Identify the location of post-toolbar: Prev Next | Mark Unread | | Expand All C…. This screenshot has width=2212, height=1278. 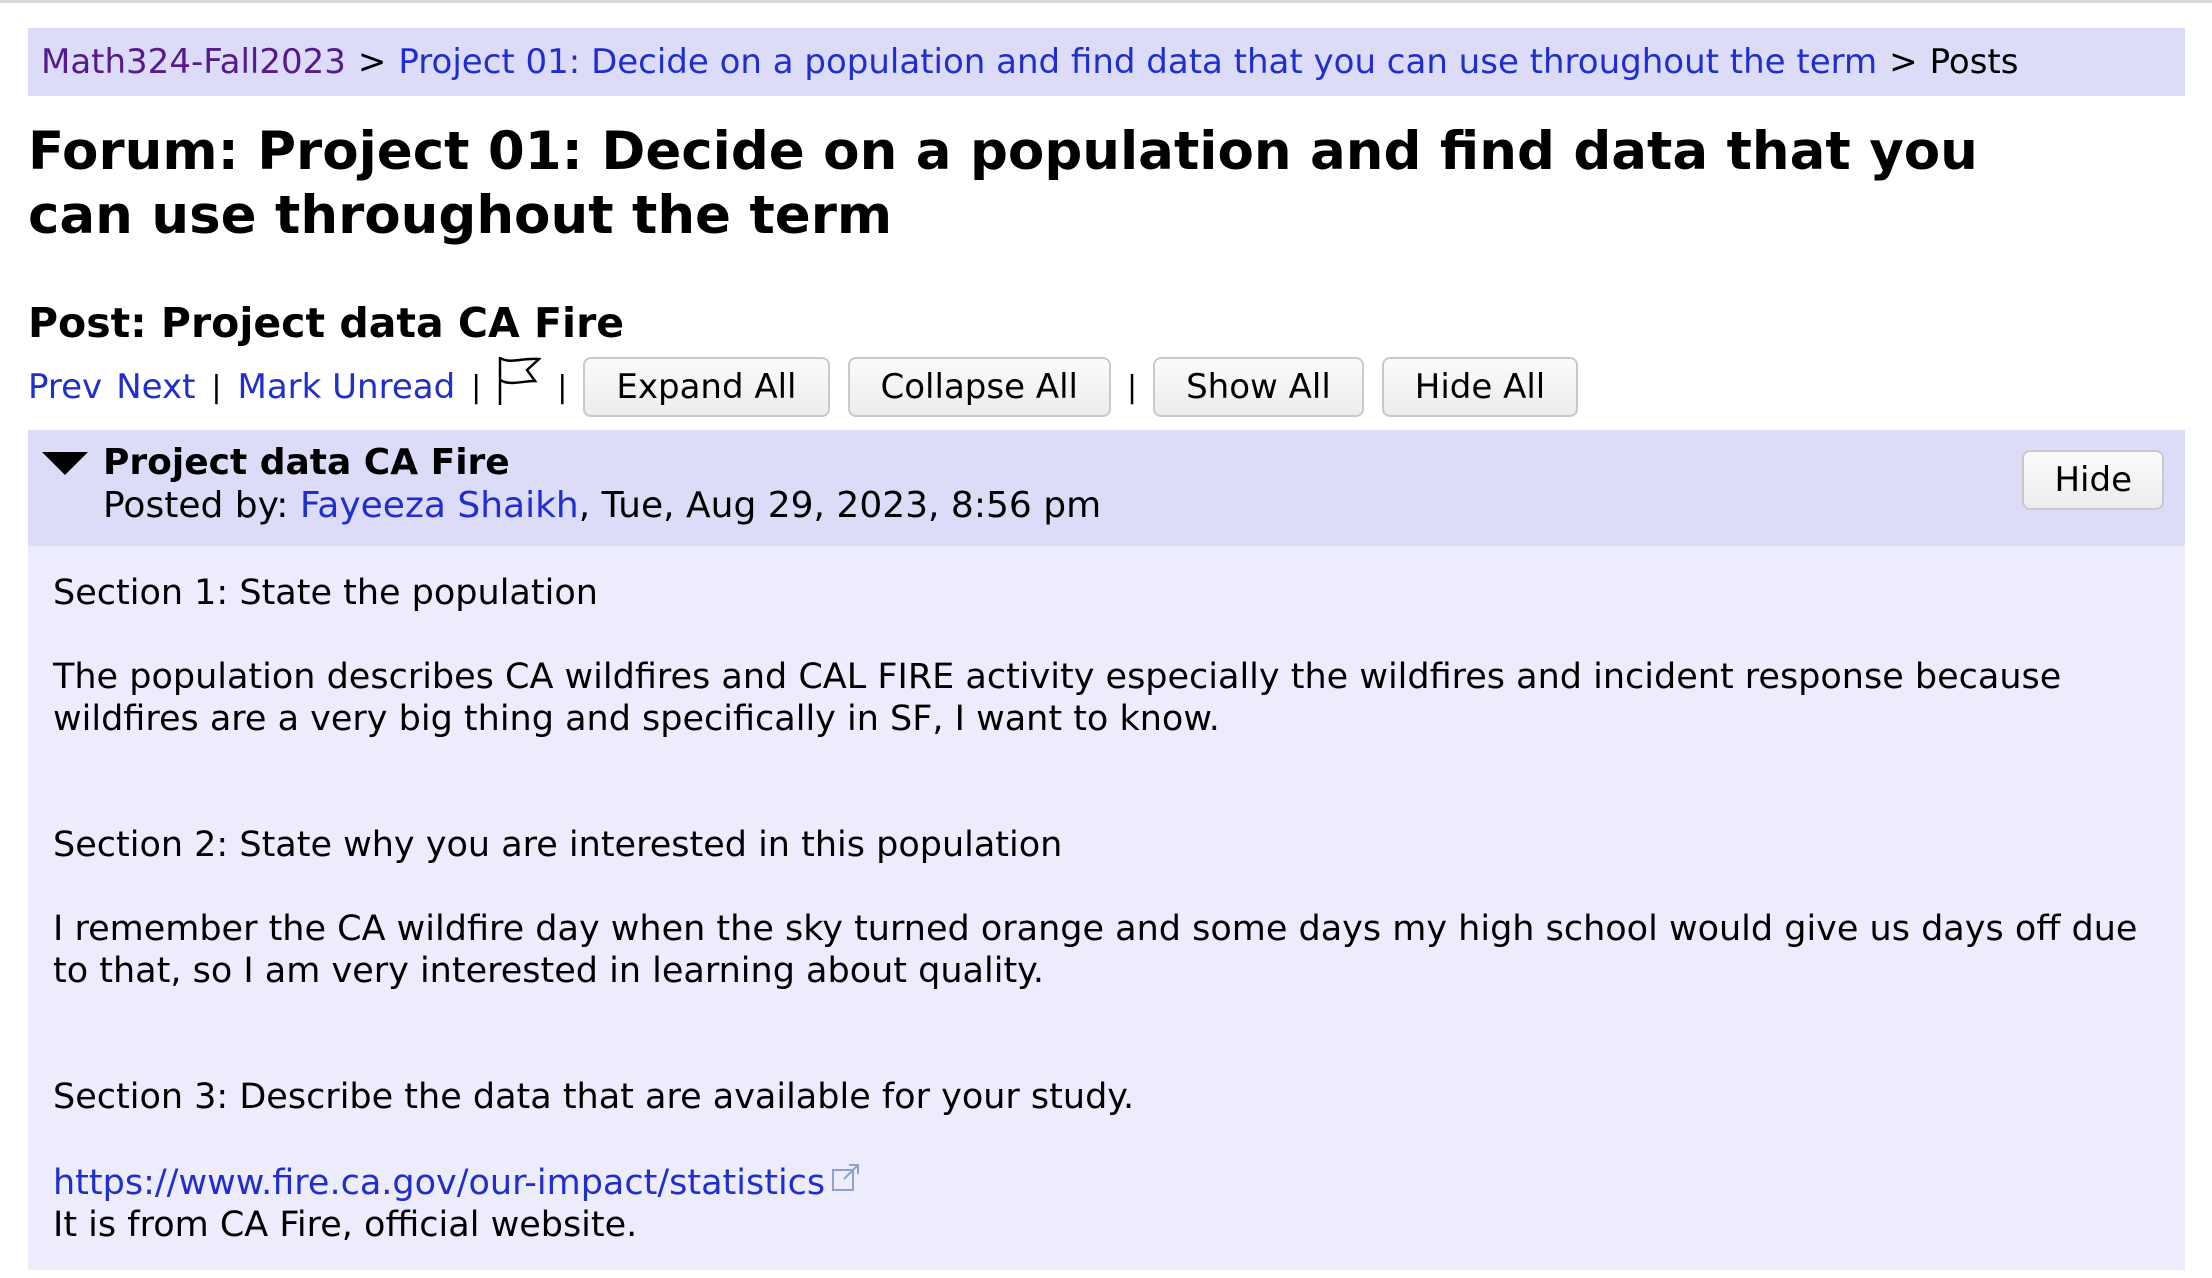
(1106, 387).